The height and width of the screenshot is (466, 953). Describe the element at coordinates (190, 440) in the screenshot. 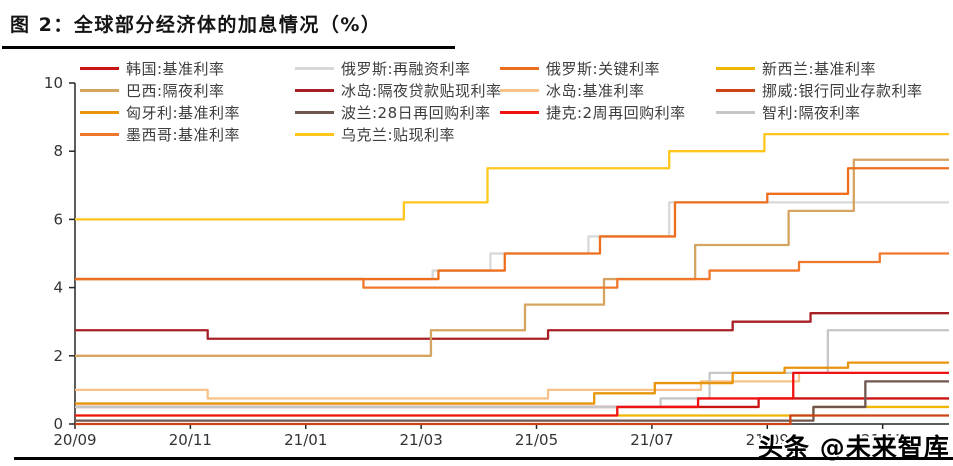

I see `x-axis-tick-label: 20/11` at that location.